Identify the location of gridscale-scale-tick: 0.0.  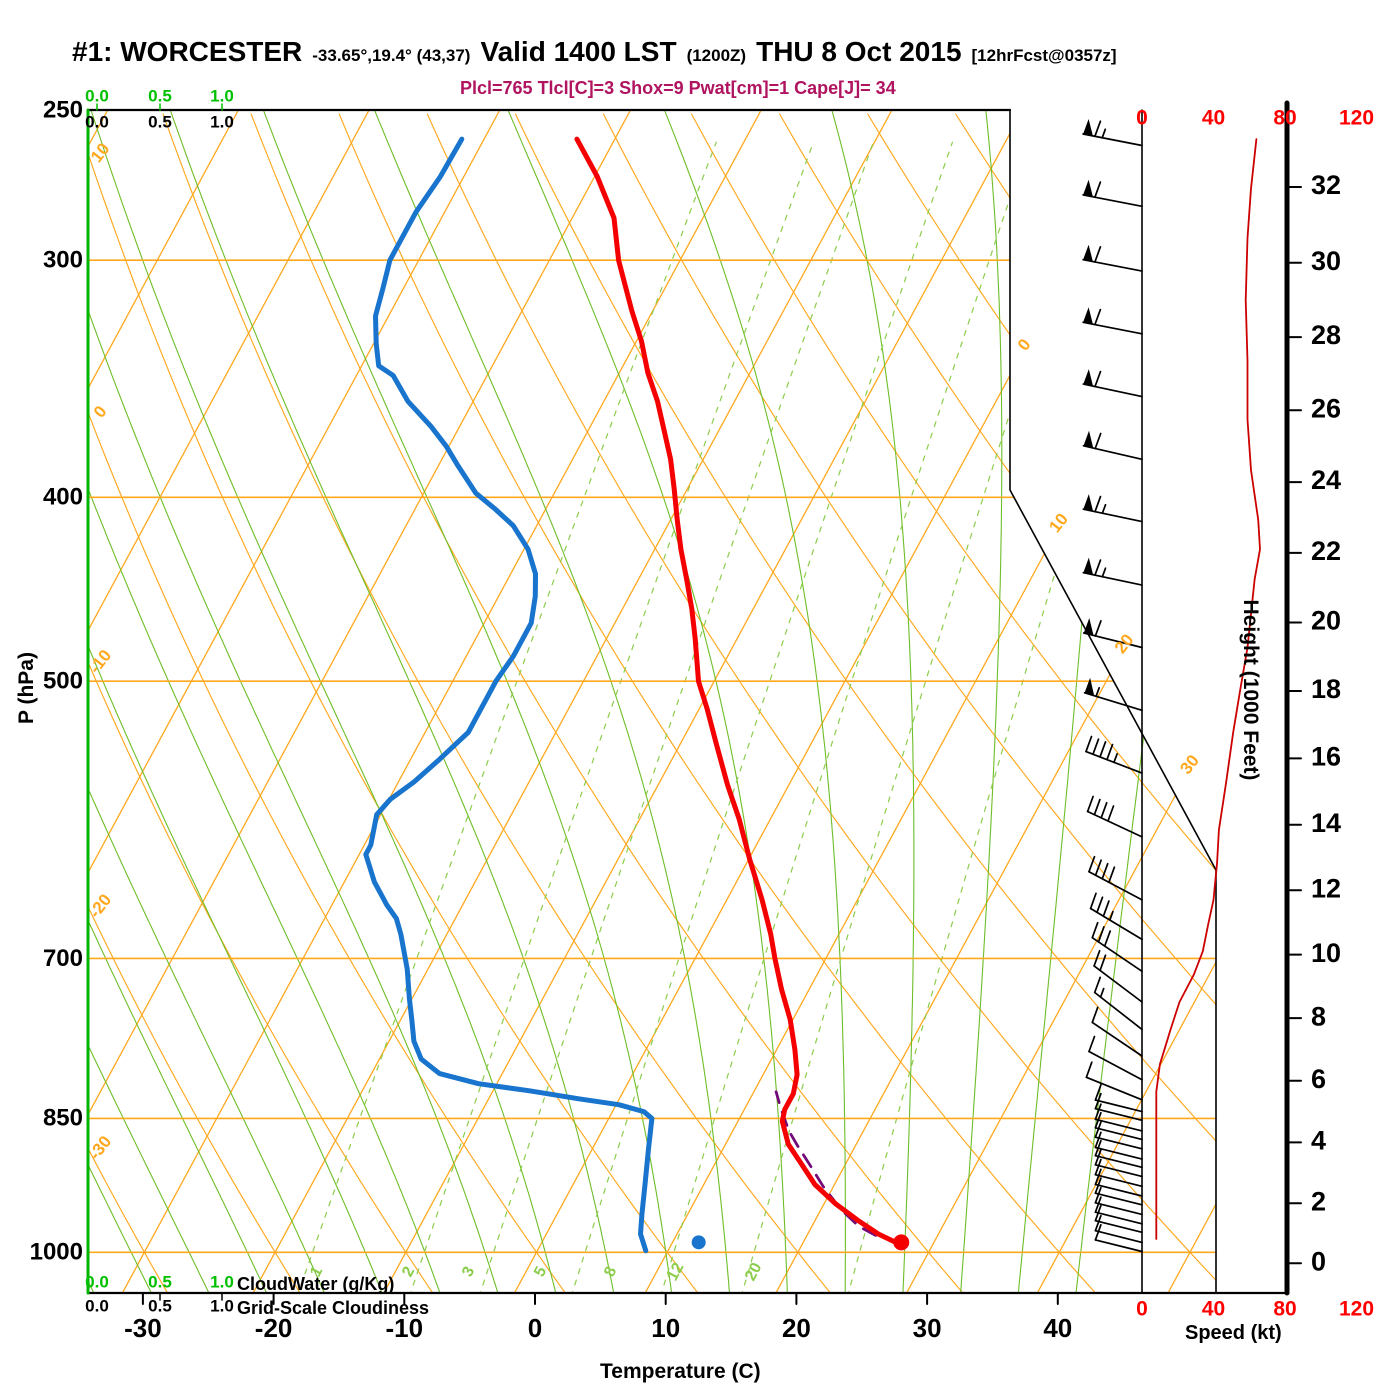
(97, 1305).